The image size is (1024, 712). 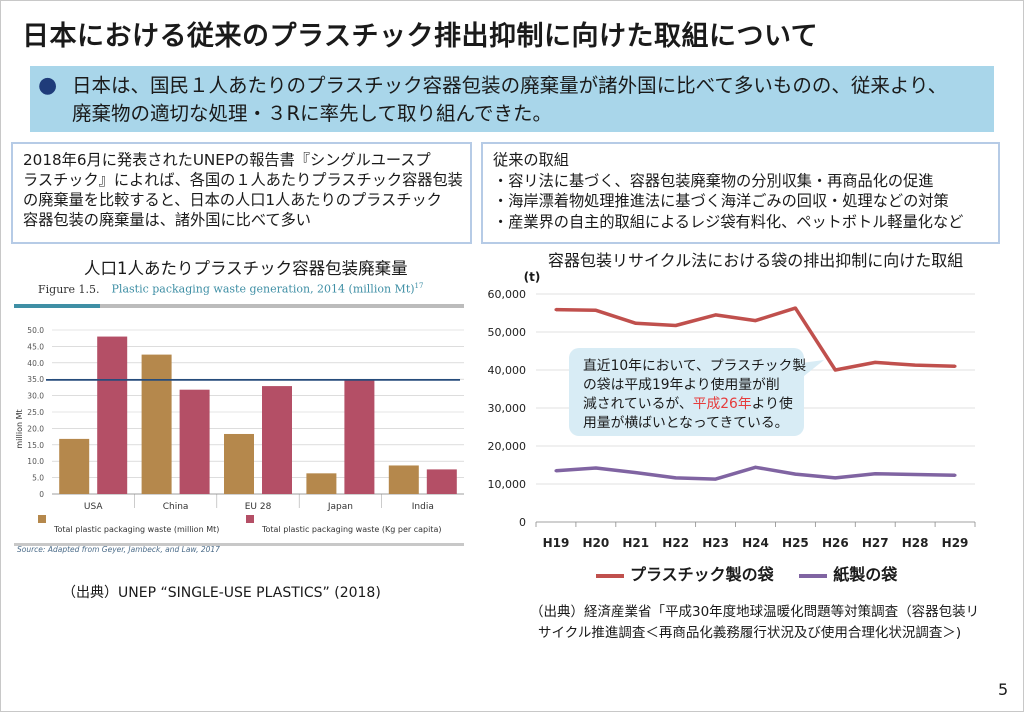 What do you see at coordinates (35, 346) in the screenshot?
I see `bar-y-tick-label: 45.0` at bounding box center [35, 346].